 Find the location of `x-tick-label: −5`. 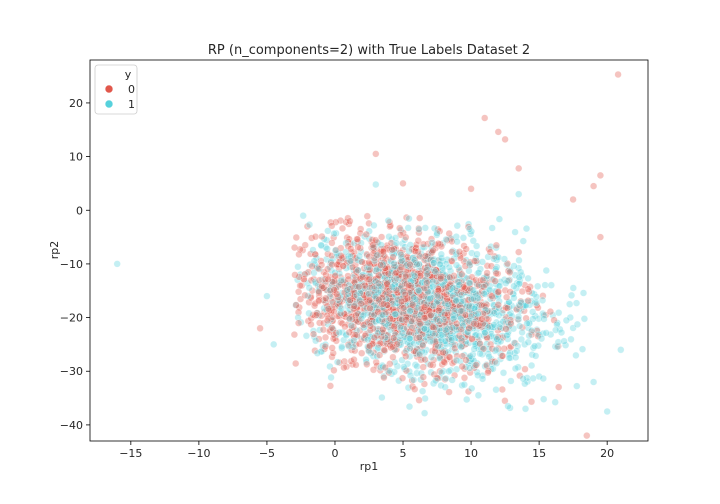

x-tick-label: −5 is located at coordinates (267, 453).